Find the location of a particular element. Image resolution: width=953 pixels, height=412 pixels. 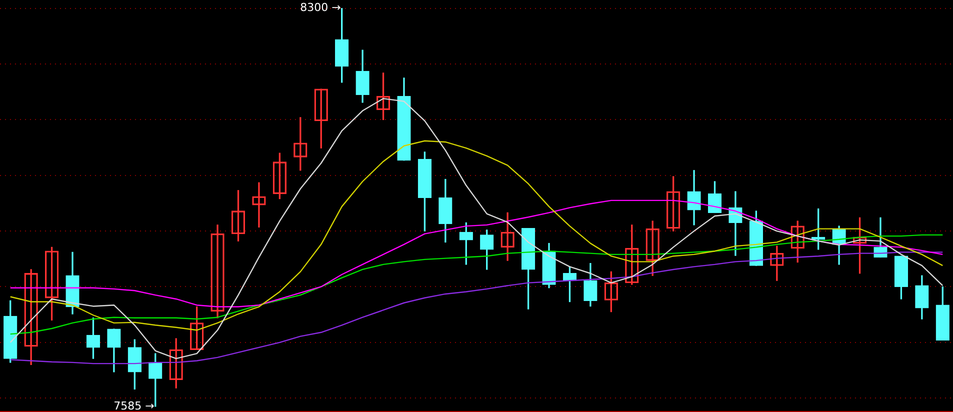

annotation: 7585 → is located at coordinates (134, 405).